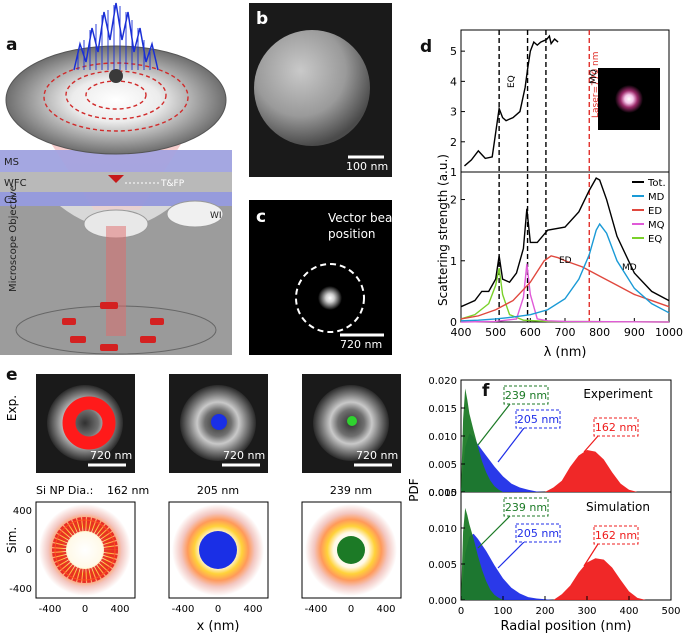  Describe the element at coordinates (554, 552) in the screenshot. I see `f-bottom-plot: 0.000 0.005 0.010 0.015 0 100 200 300 400 500` at that location.